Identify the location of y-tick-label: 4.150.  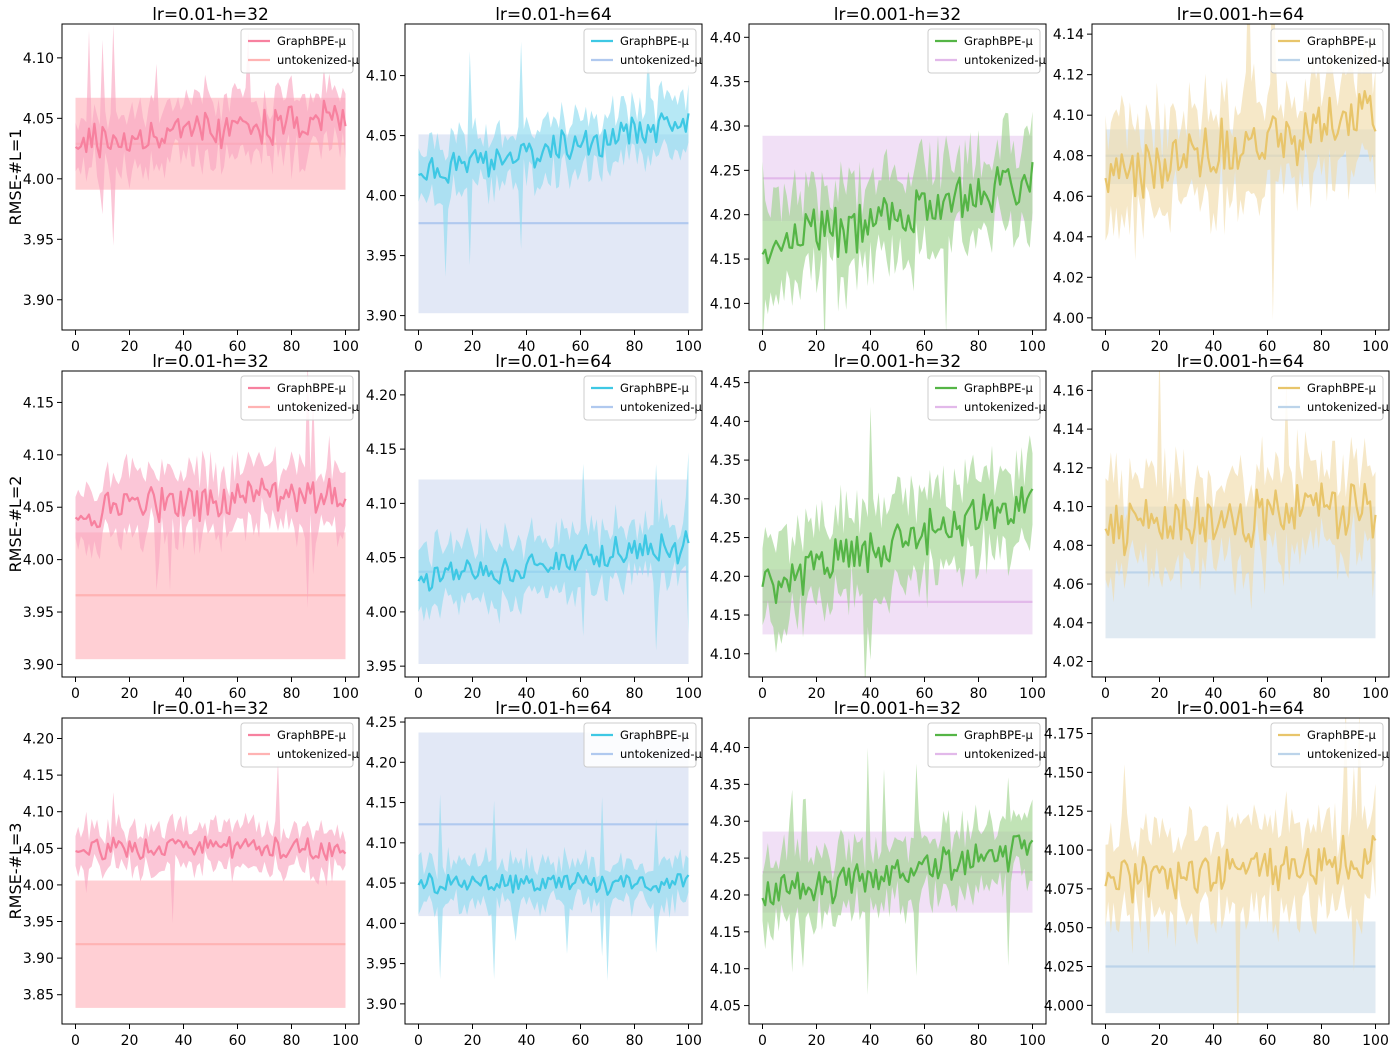
(1064, 773).